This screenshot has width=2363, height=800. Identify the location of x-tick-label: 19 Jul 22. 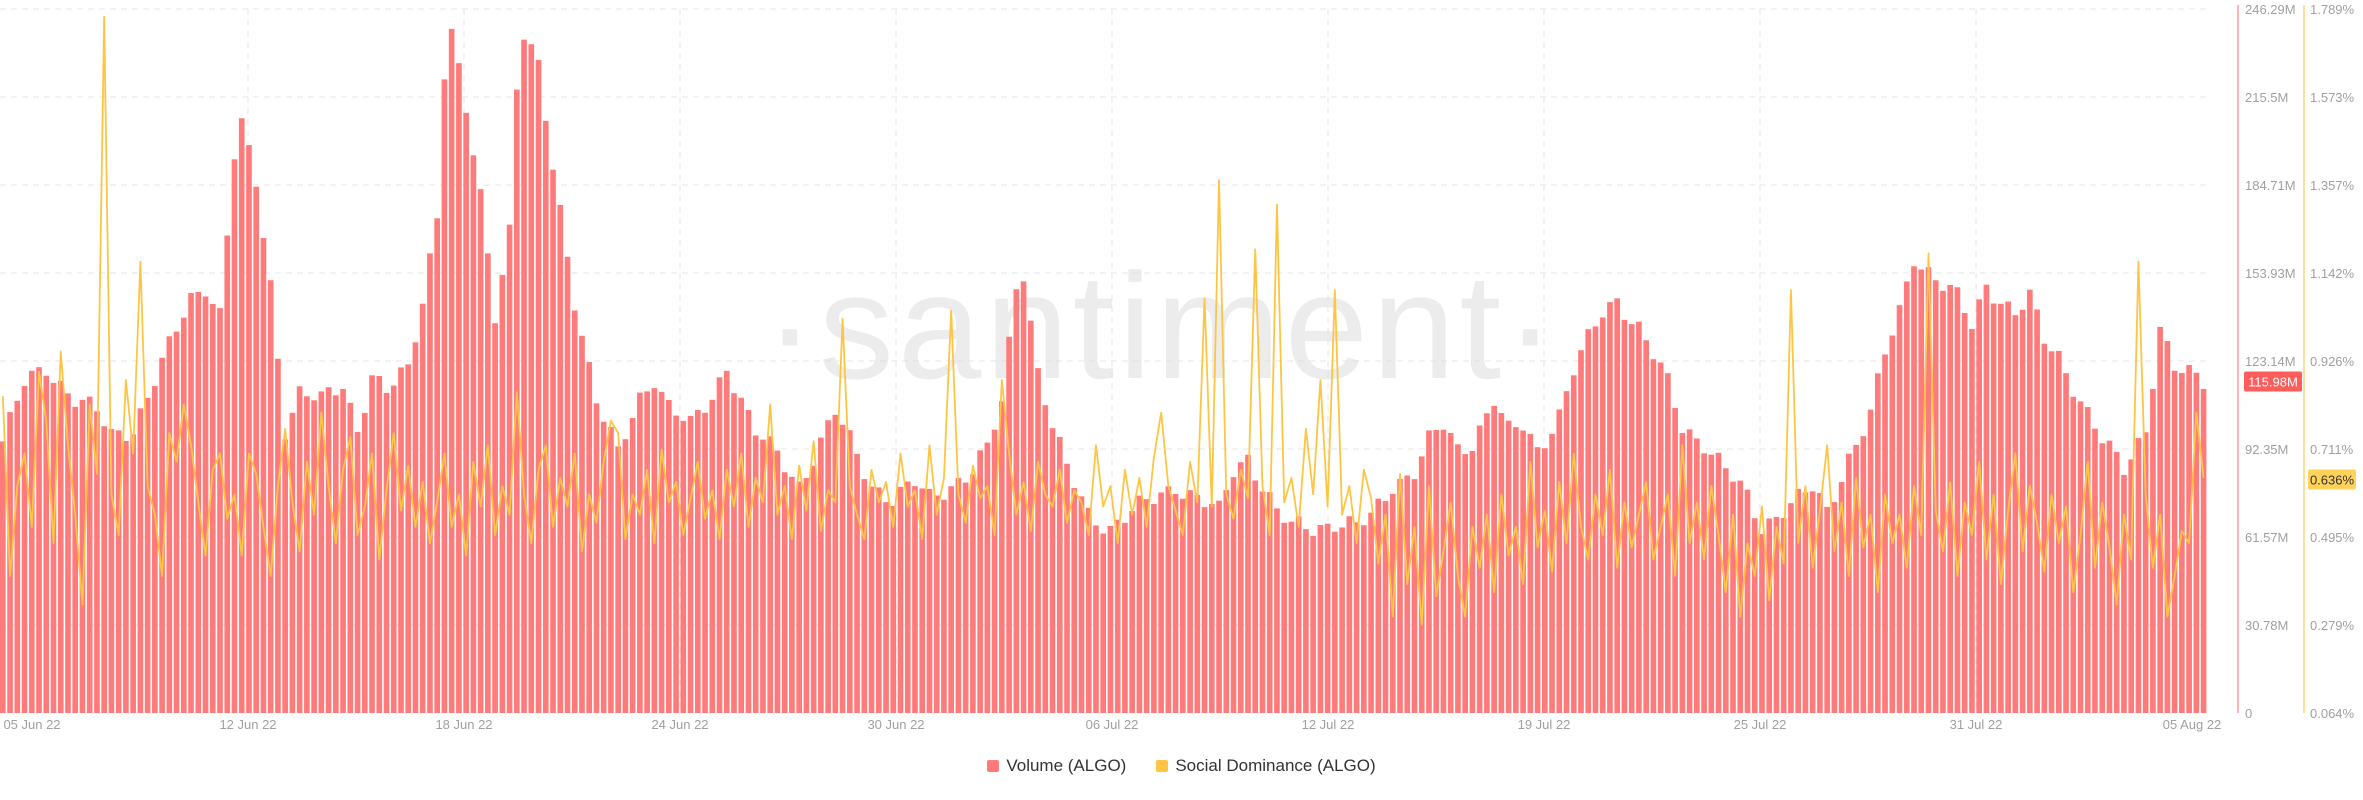
(1544, 724).